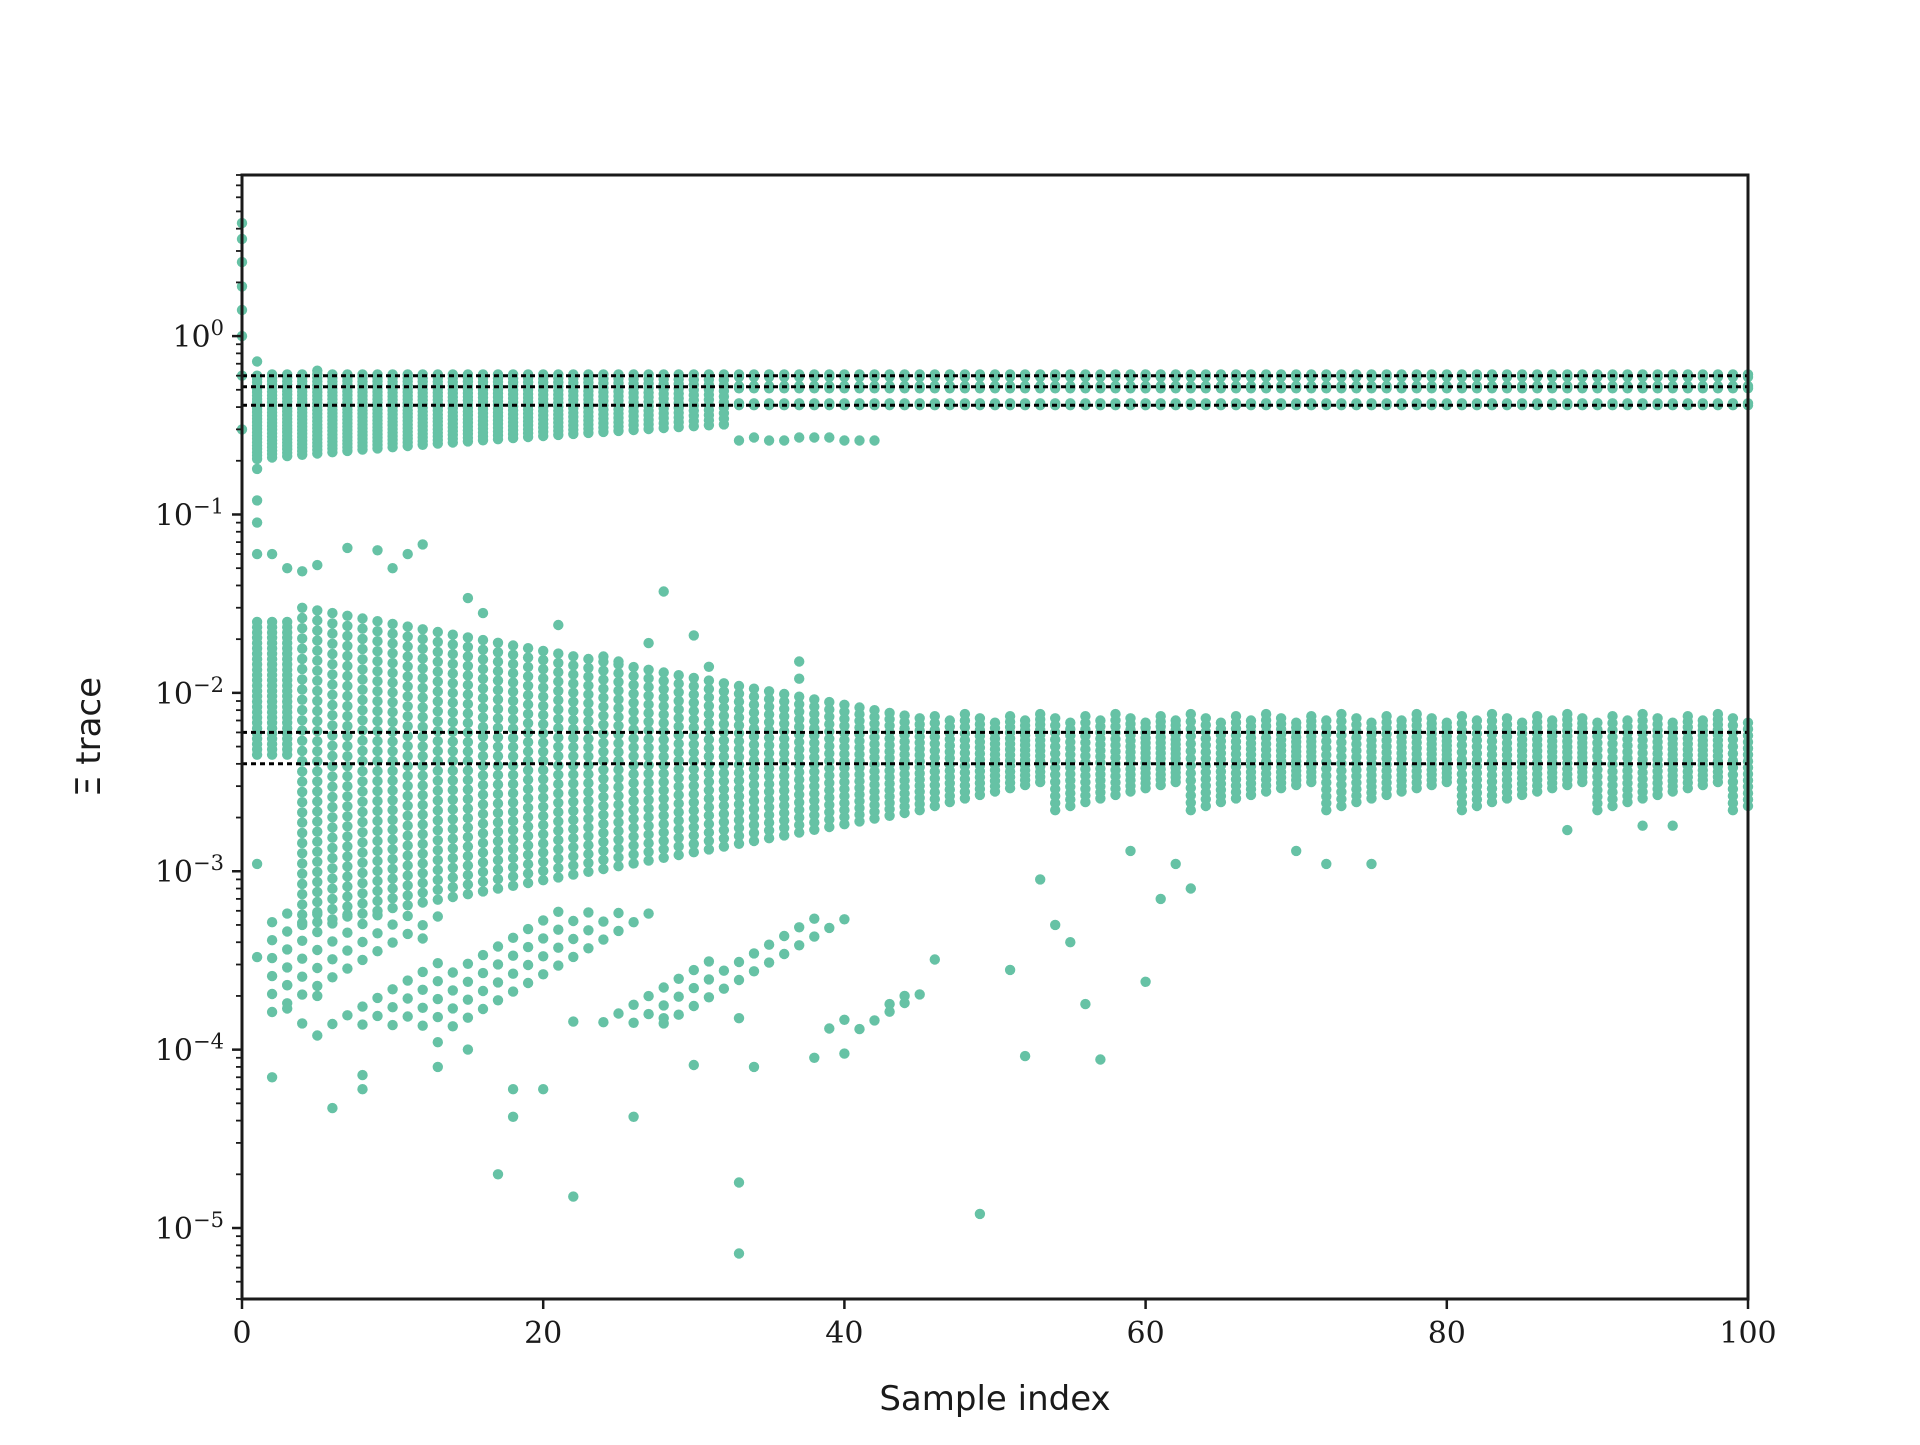 The height and width of the screenshot is (1445, 1920). Describe the element at coordinates (543, 1333) in the screenshot. I see `x-tick-label: 20` at that location.